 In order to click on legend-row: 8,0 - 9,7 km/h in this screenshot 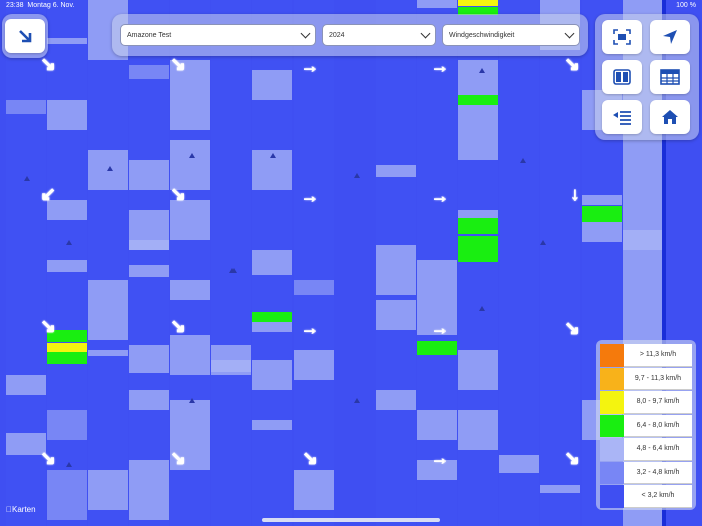, I will do `click(646, 402)`.